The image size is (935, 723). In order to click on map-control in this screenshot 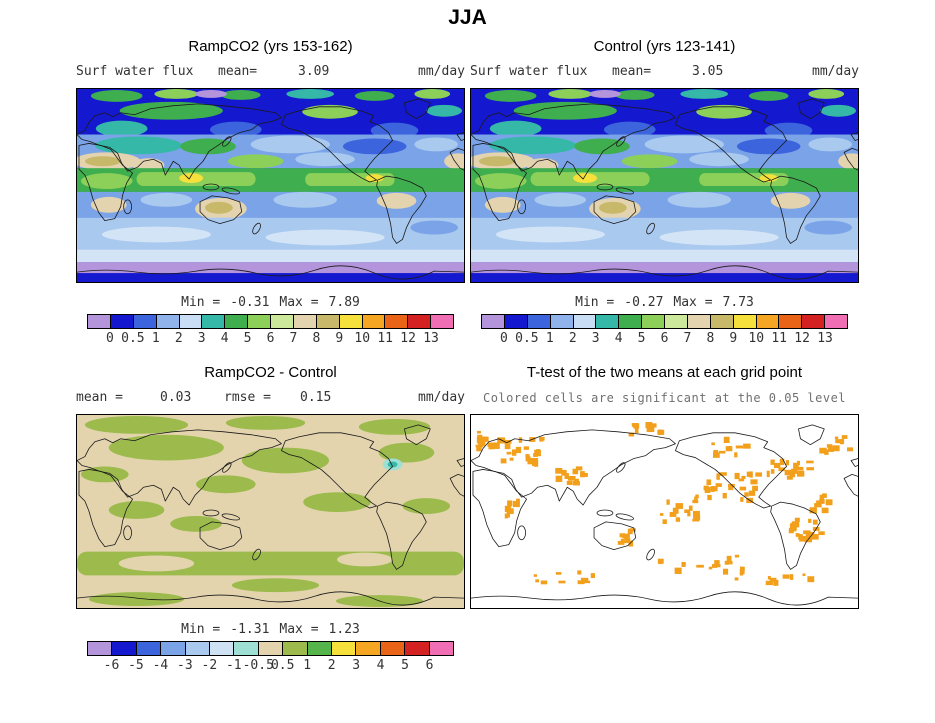, I will do `click(664, 185)`.